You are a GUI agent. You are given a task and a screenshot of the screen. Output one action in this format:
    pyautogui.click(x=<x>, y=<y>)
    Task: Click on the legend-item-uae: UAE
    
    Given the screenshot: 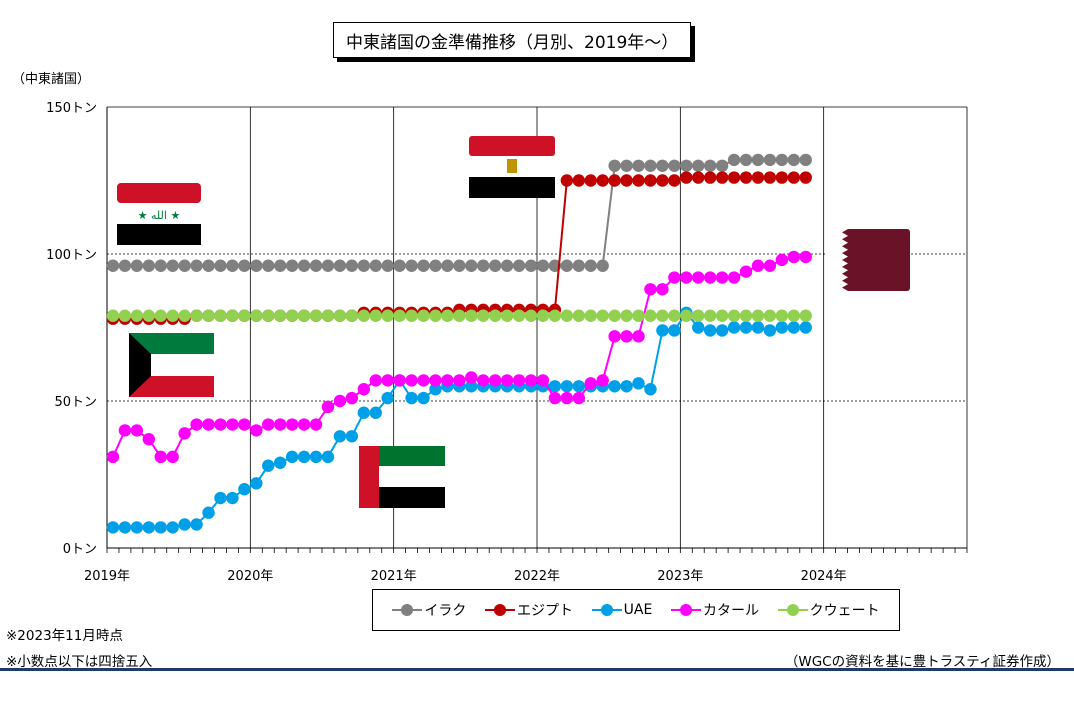 What is the action you would take?
    pyautogui.click(x=621, y=610)
    